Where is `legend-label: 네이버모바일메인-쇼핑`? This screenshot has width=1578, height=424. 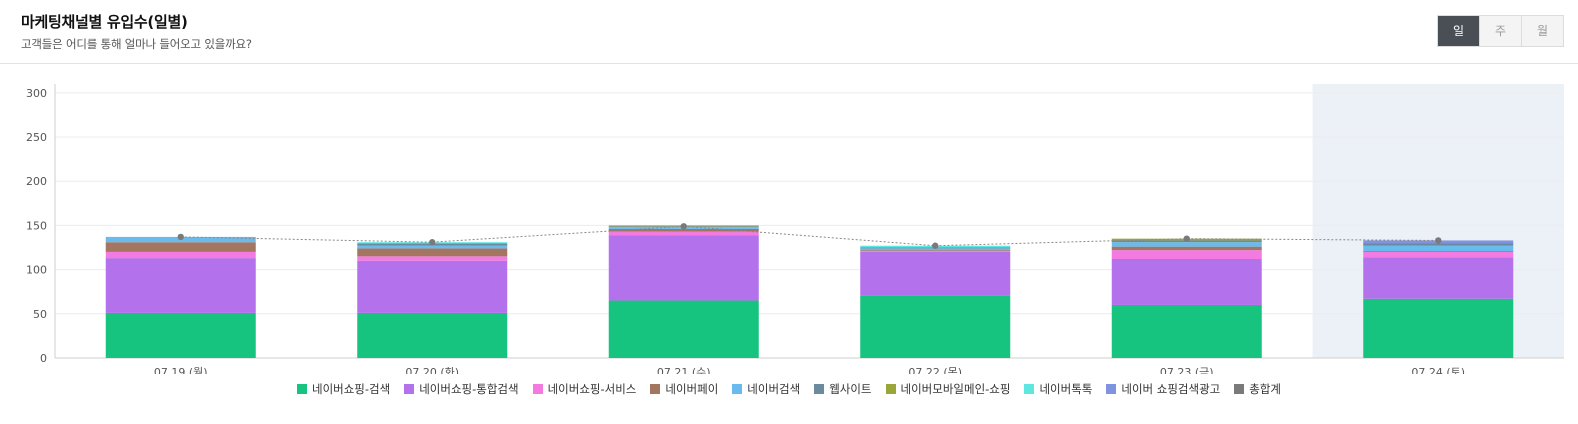 legend-label: 네이버모바일메인-쇼핑 is located at coordinates (955, 389).